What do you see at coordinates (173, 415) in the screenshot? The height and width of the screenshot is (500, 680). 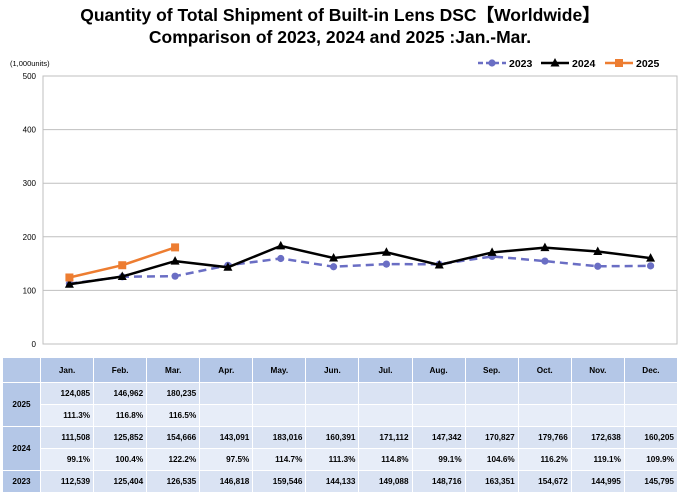 I see `cell-2025-ratio: 116.5%` at bounding box center [173, 415].